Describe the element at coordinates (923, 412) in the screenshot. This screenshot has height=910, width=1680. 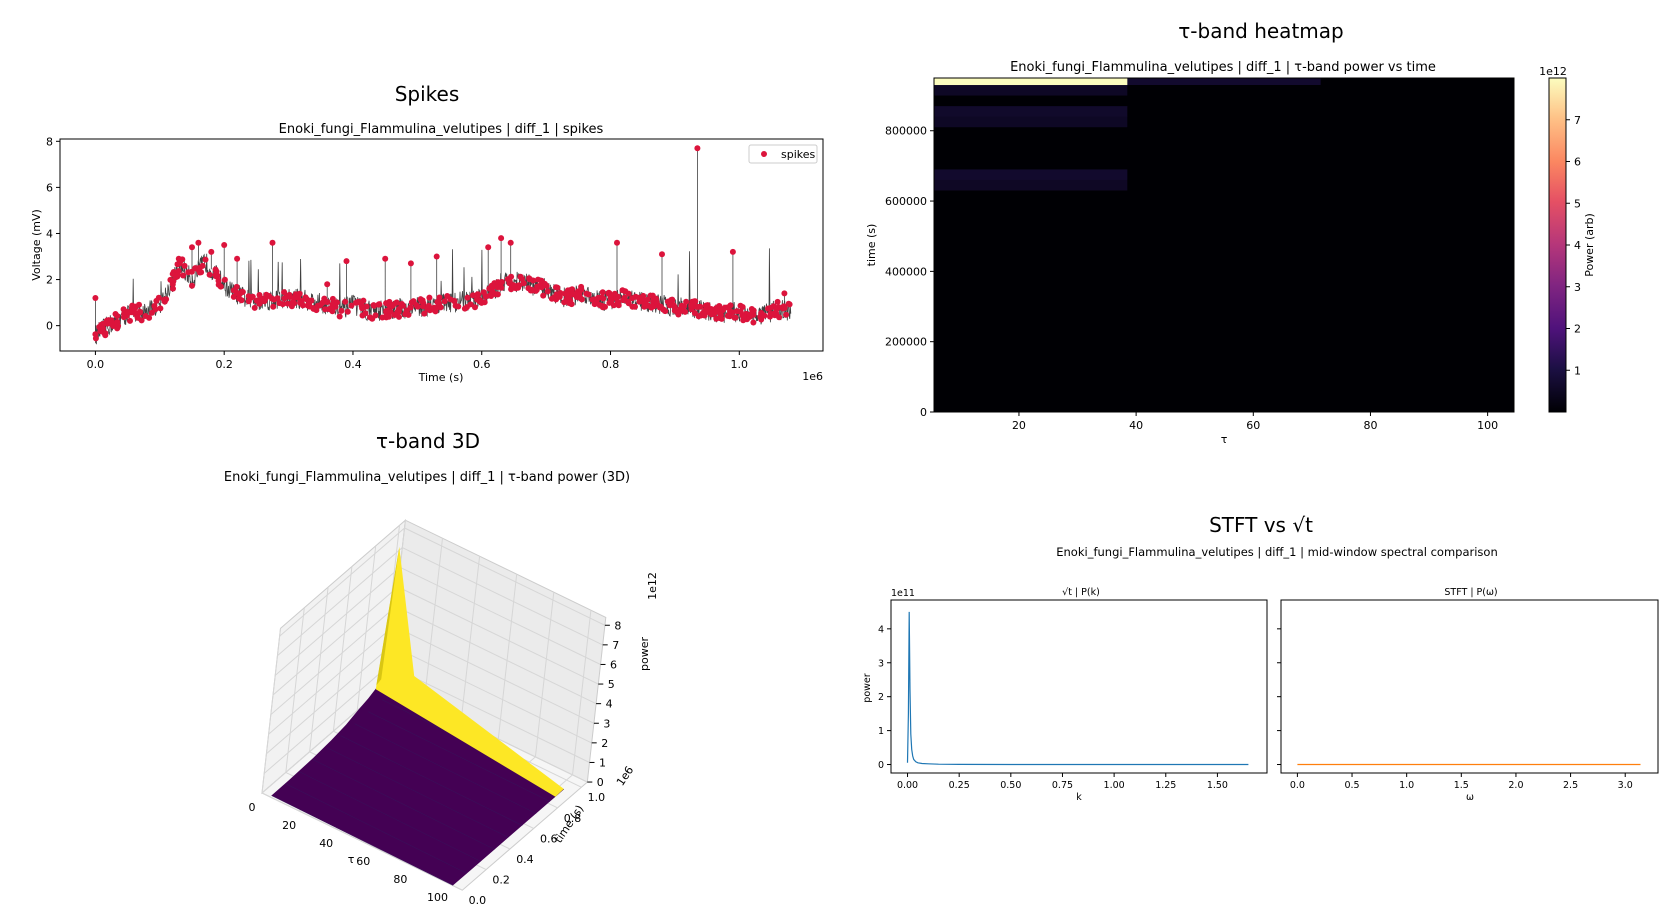
I see `heatmap-ytick-label: 0` at that location.